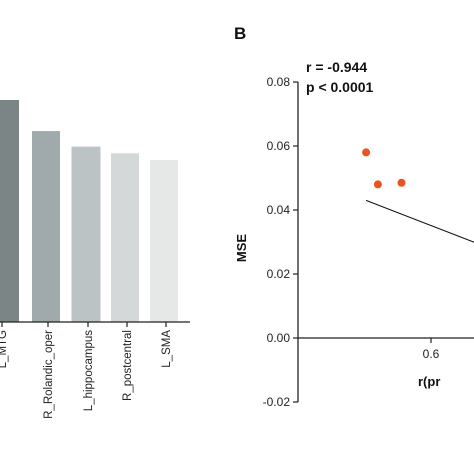 The width and height of the screenshot is (474, 474). I want to click on bar-category-label: L_MTG, so click(4, 349).